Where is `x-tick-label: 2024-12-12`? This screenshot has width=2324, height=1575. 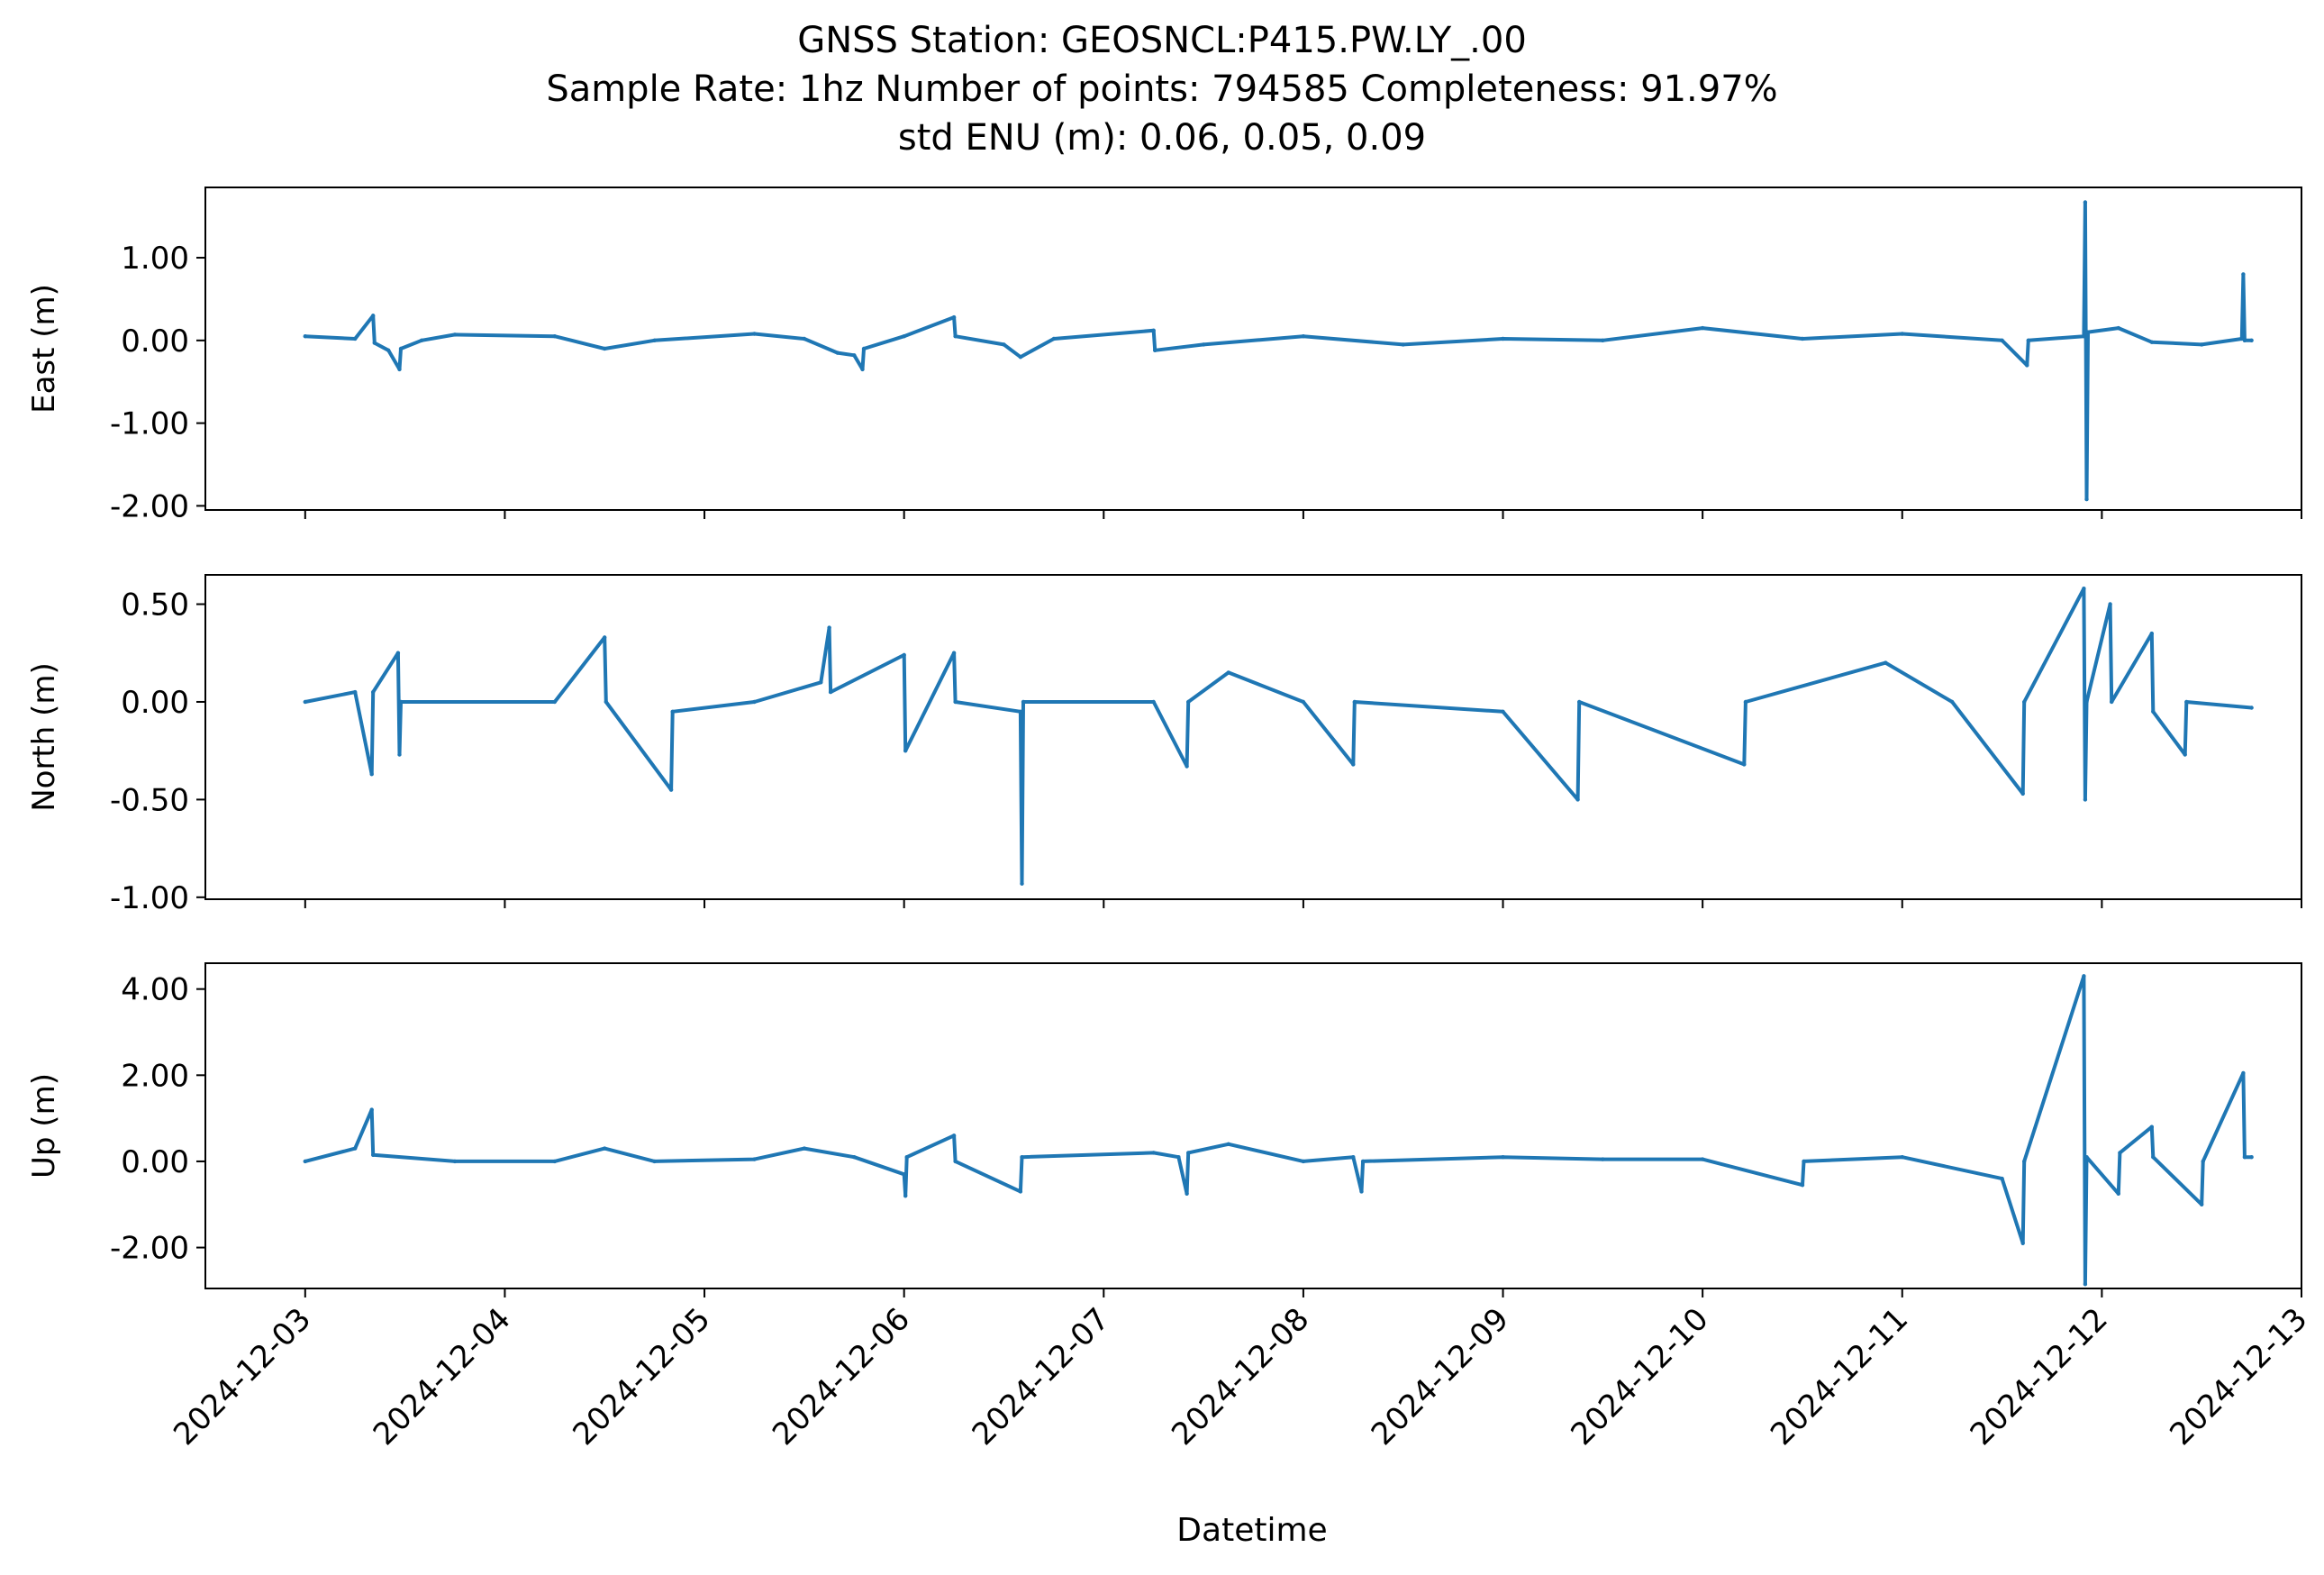 x-tick-label: 2024-12-12 is located at coordinates (2040, 1376).